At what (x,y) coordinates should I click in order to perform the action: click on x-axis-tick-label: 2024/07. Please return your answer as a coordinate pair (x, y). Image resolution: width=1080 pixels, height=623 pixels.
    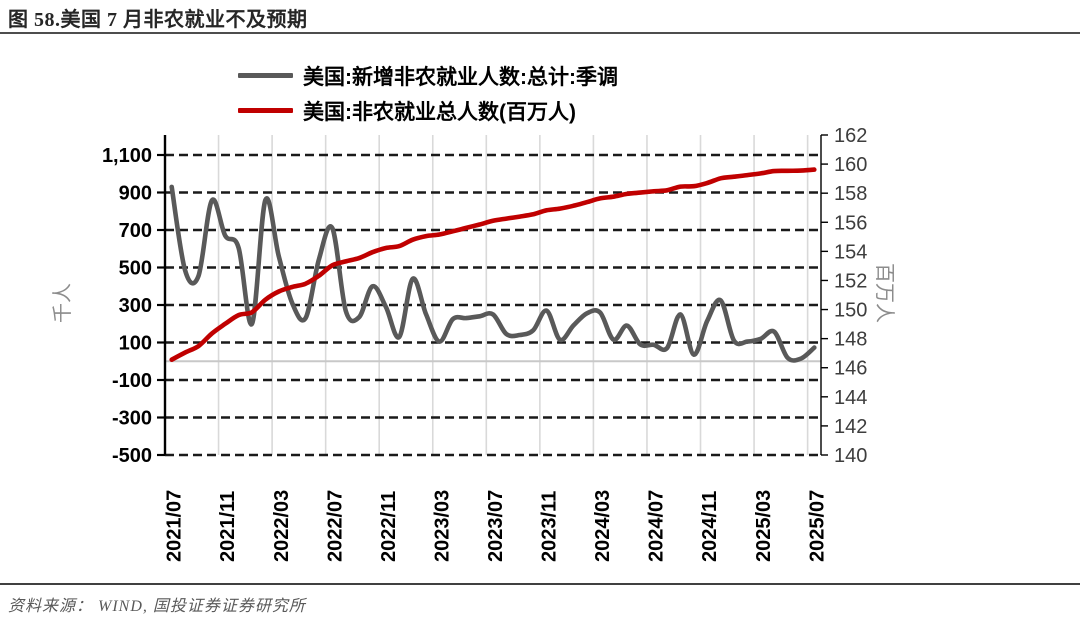
    Looking at the image, I should click on (657, 526).